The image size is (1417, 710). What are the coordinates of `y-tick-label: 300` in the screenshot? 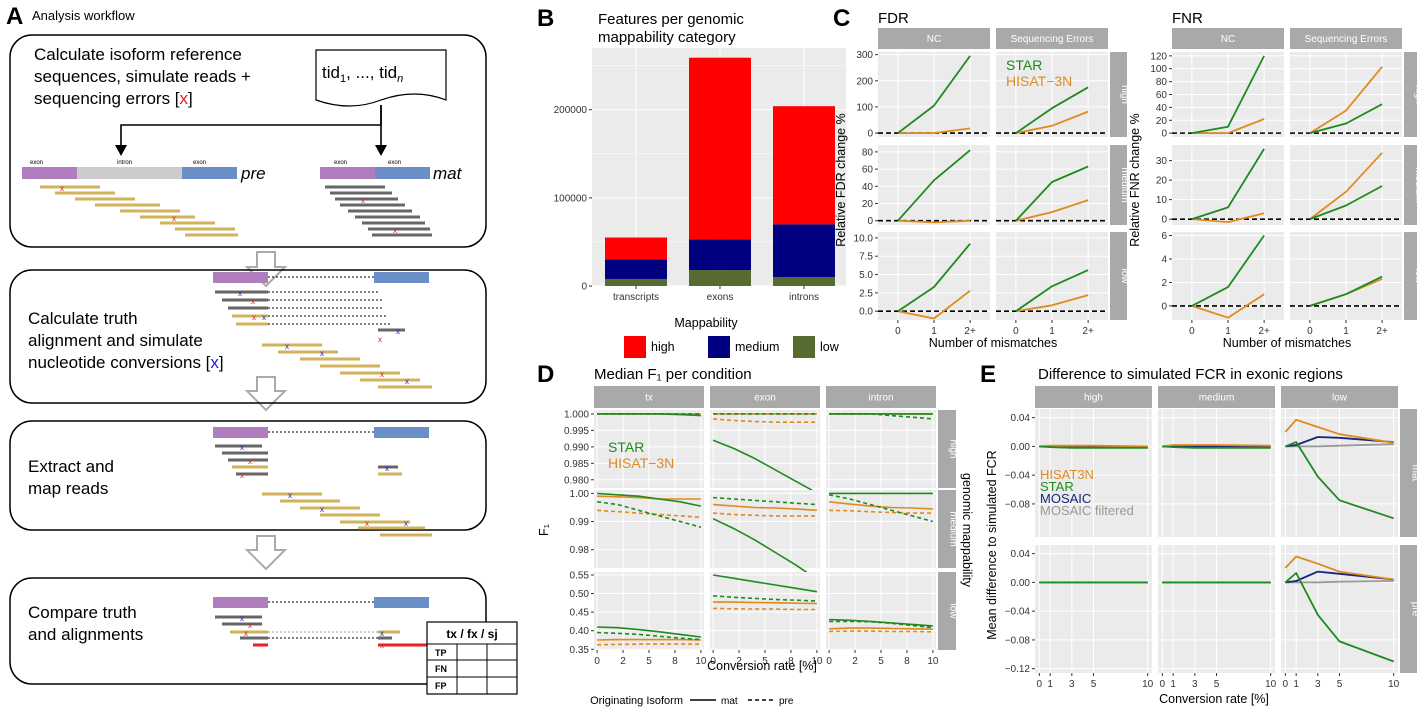 It's located at (864, 55).